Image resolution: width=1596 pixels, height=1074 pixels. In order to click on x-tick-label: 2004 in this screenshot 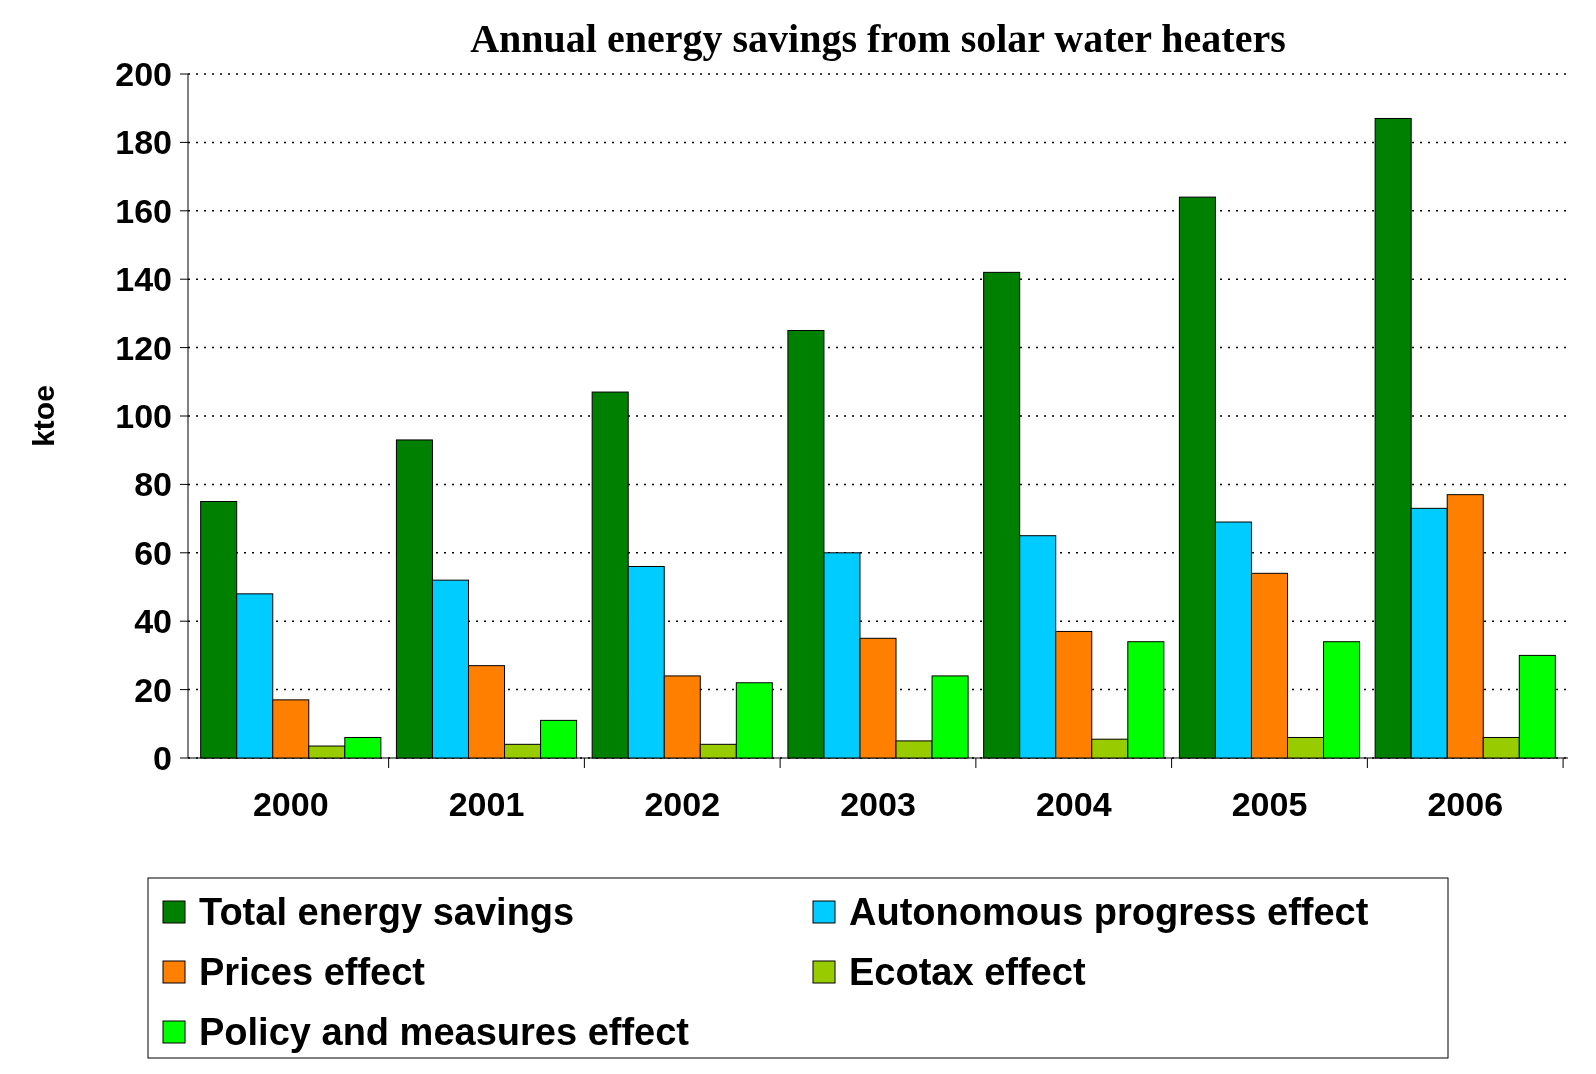, I will do `click(1073, 804)`.